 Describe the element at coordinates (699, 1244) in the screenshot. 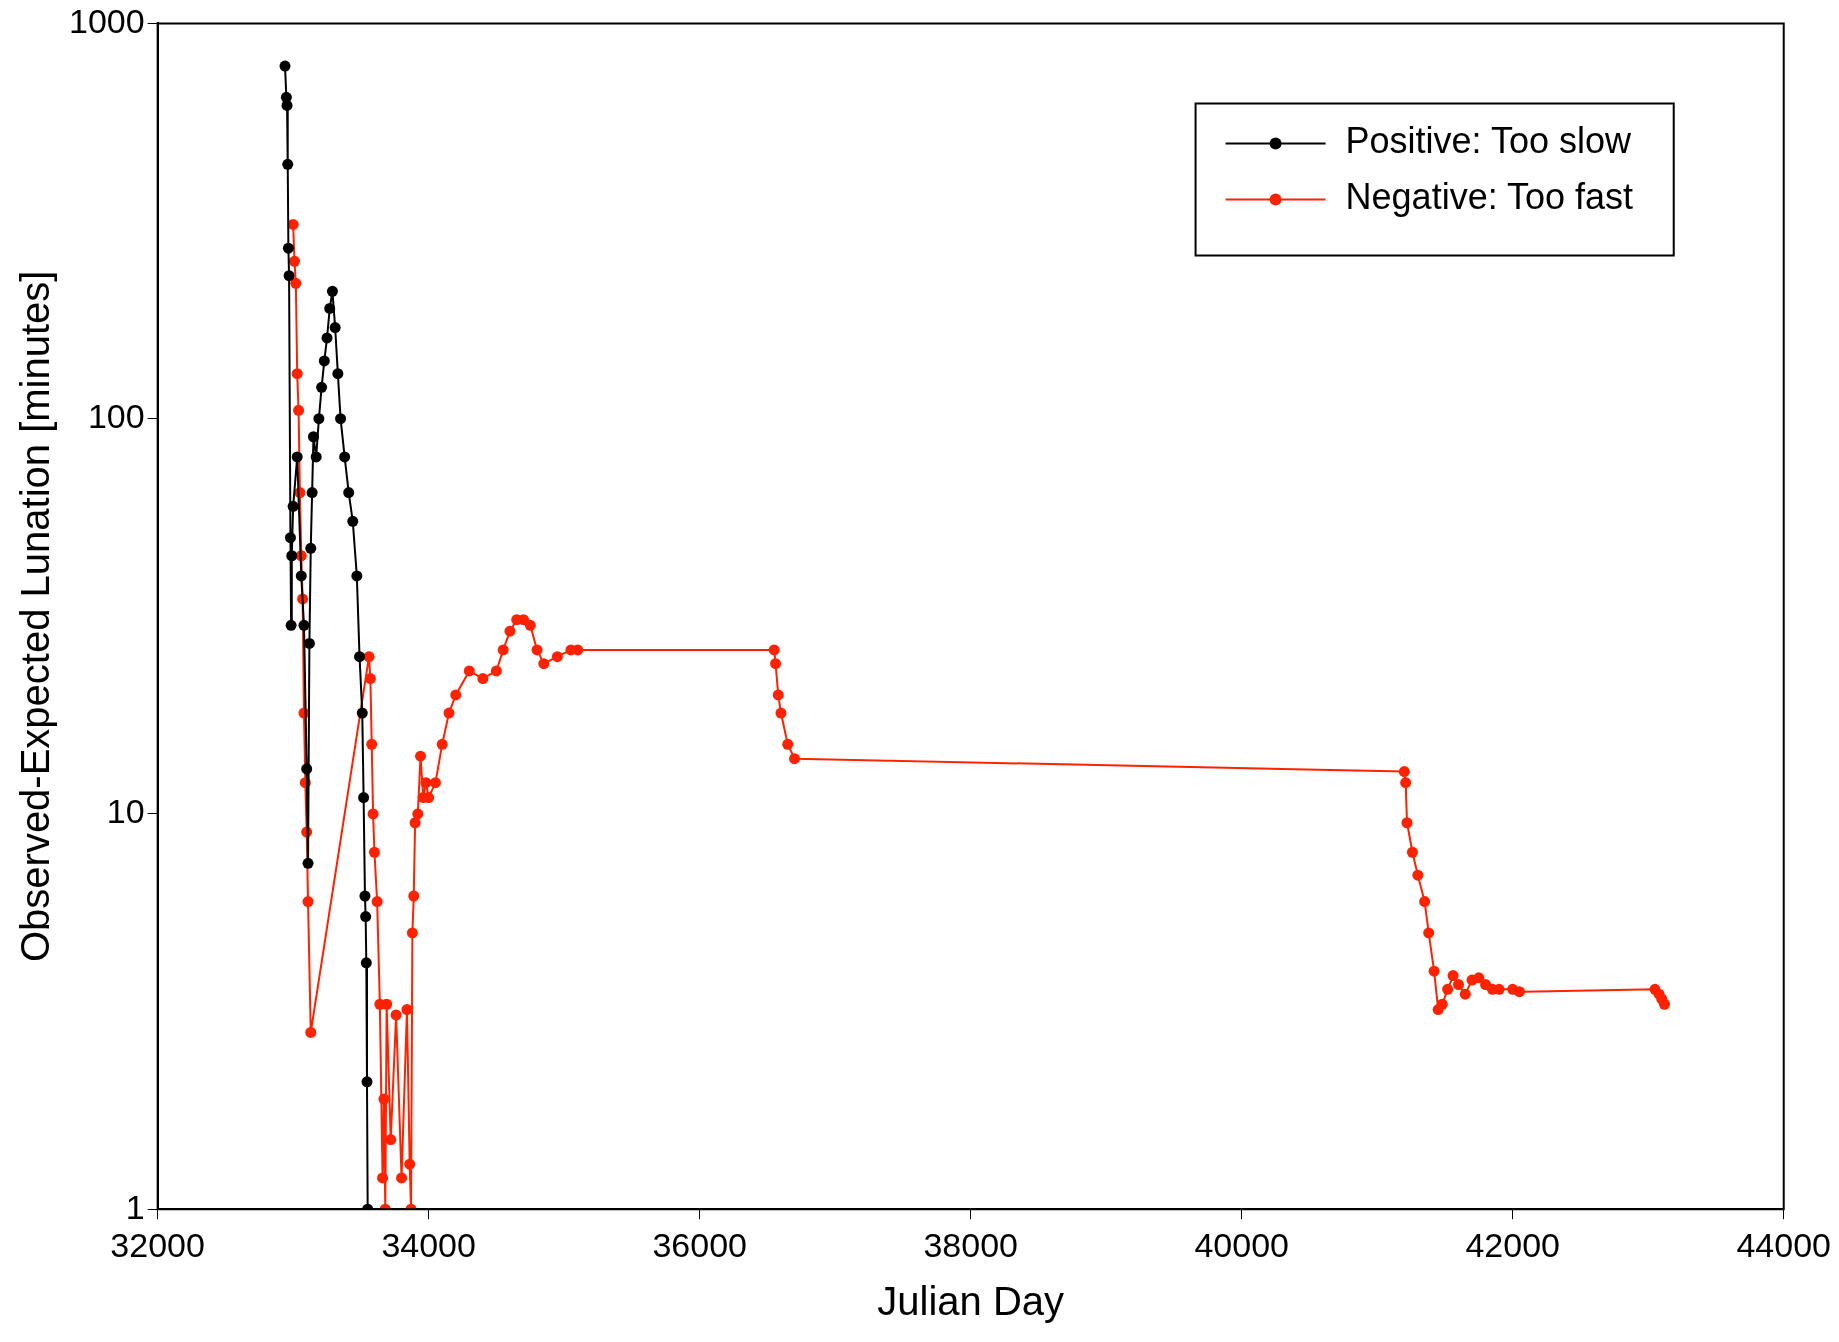

I see `x-tick-label: 36000` at that location.